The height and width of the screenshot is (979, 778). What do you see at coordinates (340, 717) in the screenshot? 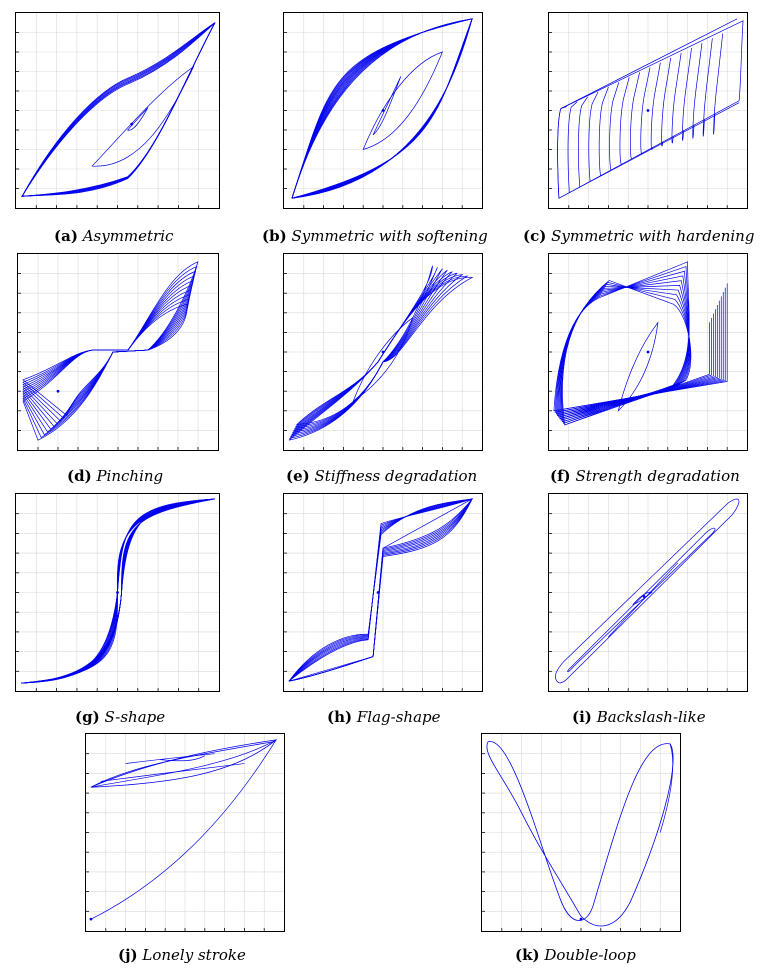
I see `caption-tag: (h)` at bounding box center [340, 717].